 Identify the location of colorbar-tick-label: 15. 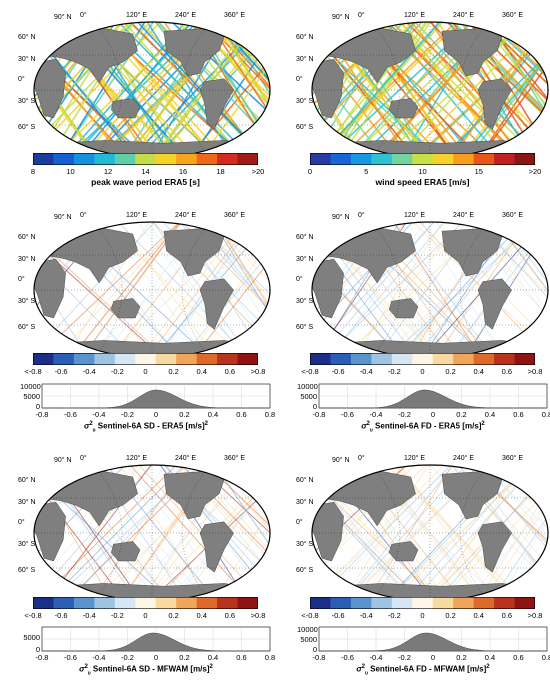
(478, 171).